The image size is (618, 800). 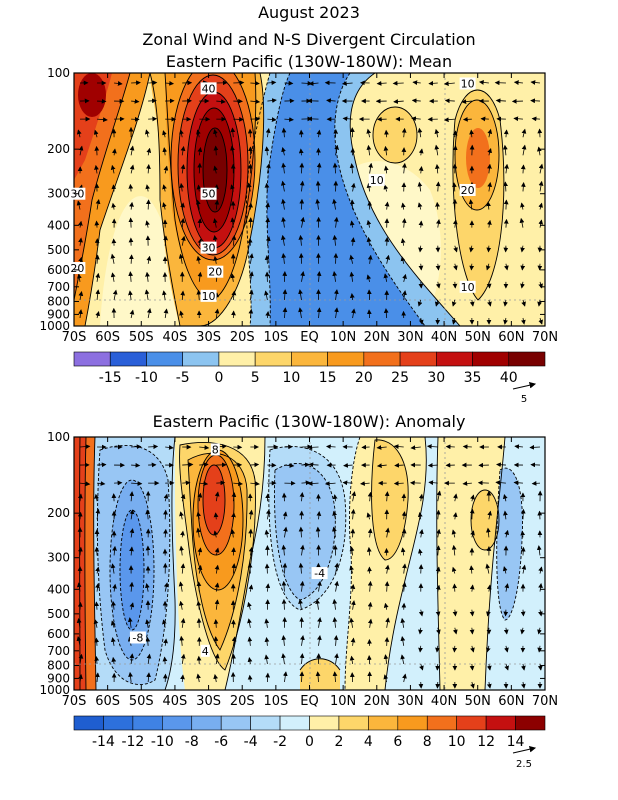 What do you see at coordinates (209, 248) in the screenshot?
I see `mean-contour-label: 30` at bounding box center [209, 248].